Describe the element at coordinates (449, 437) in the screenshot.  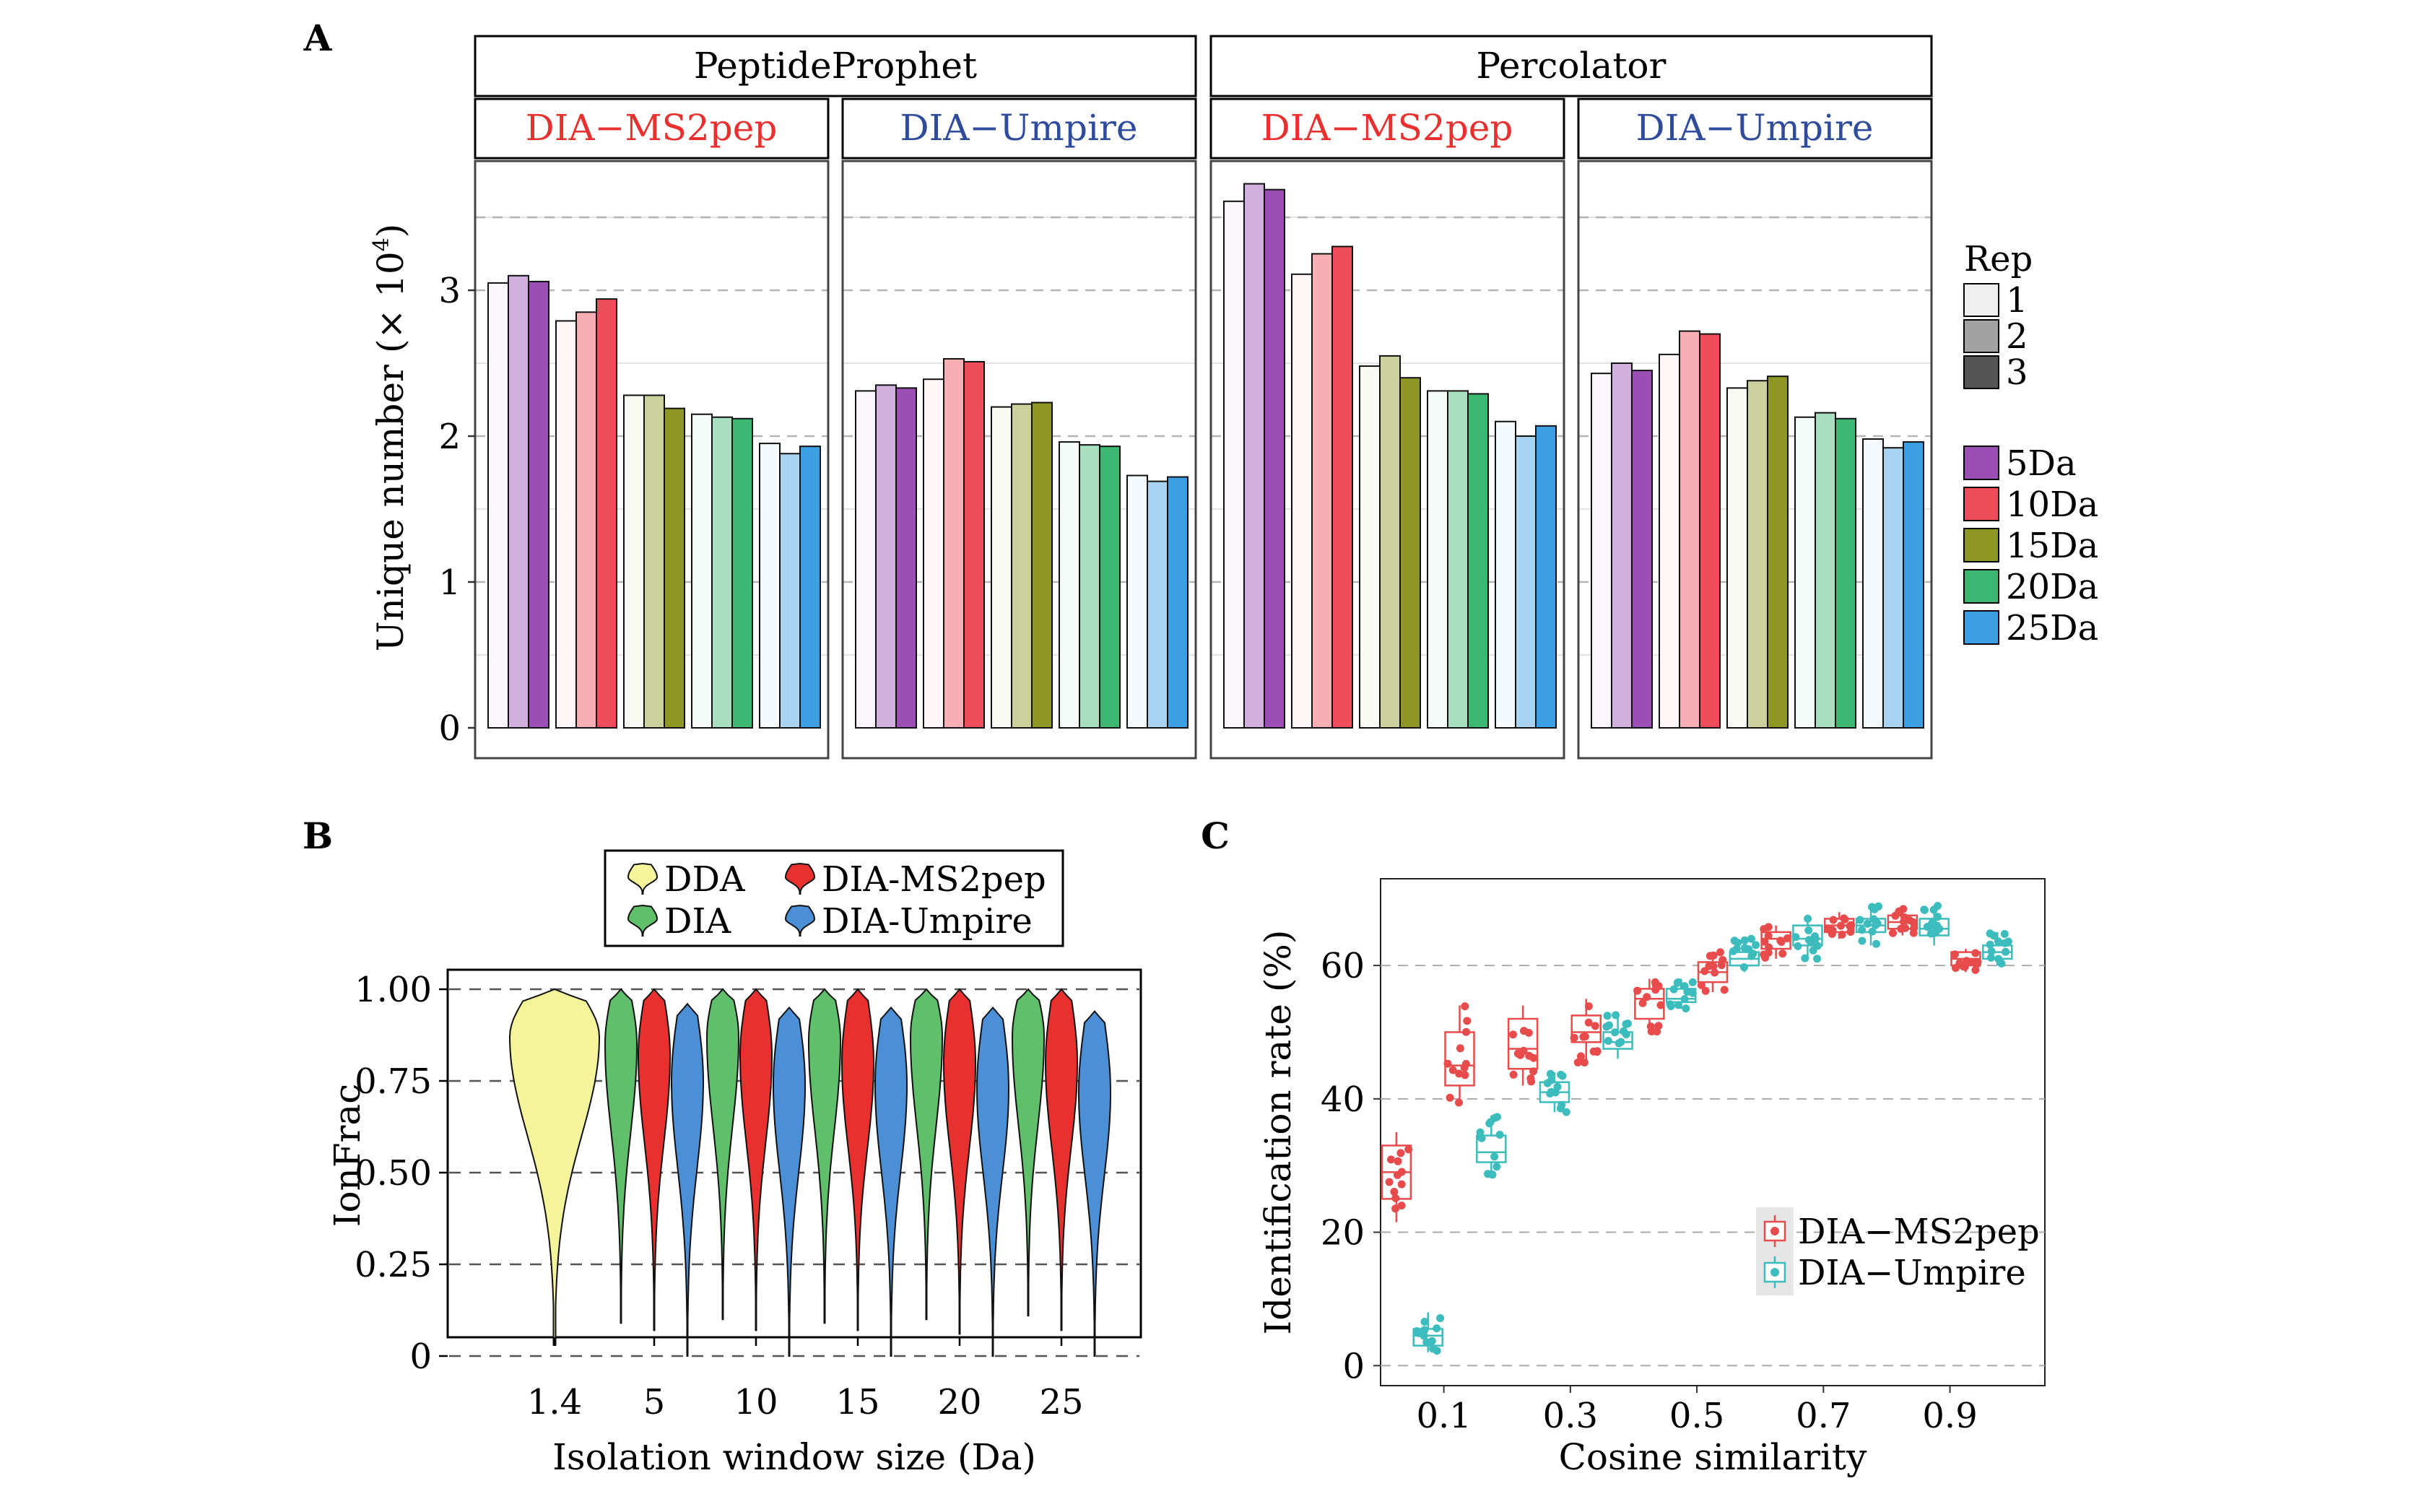
I see `y-tick-label: 2` at that location.